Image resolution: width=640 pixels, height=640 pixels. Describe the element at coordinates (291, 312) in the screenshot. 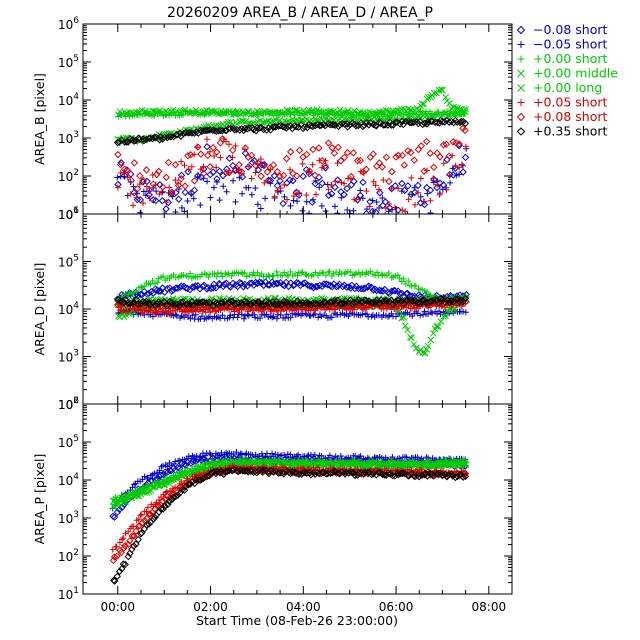

I see `panel-2-markers` at that location.